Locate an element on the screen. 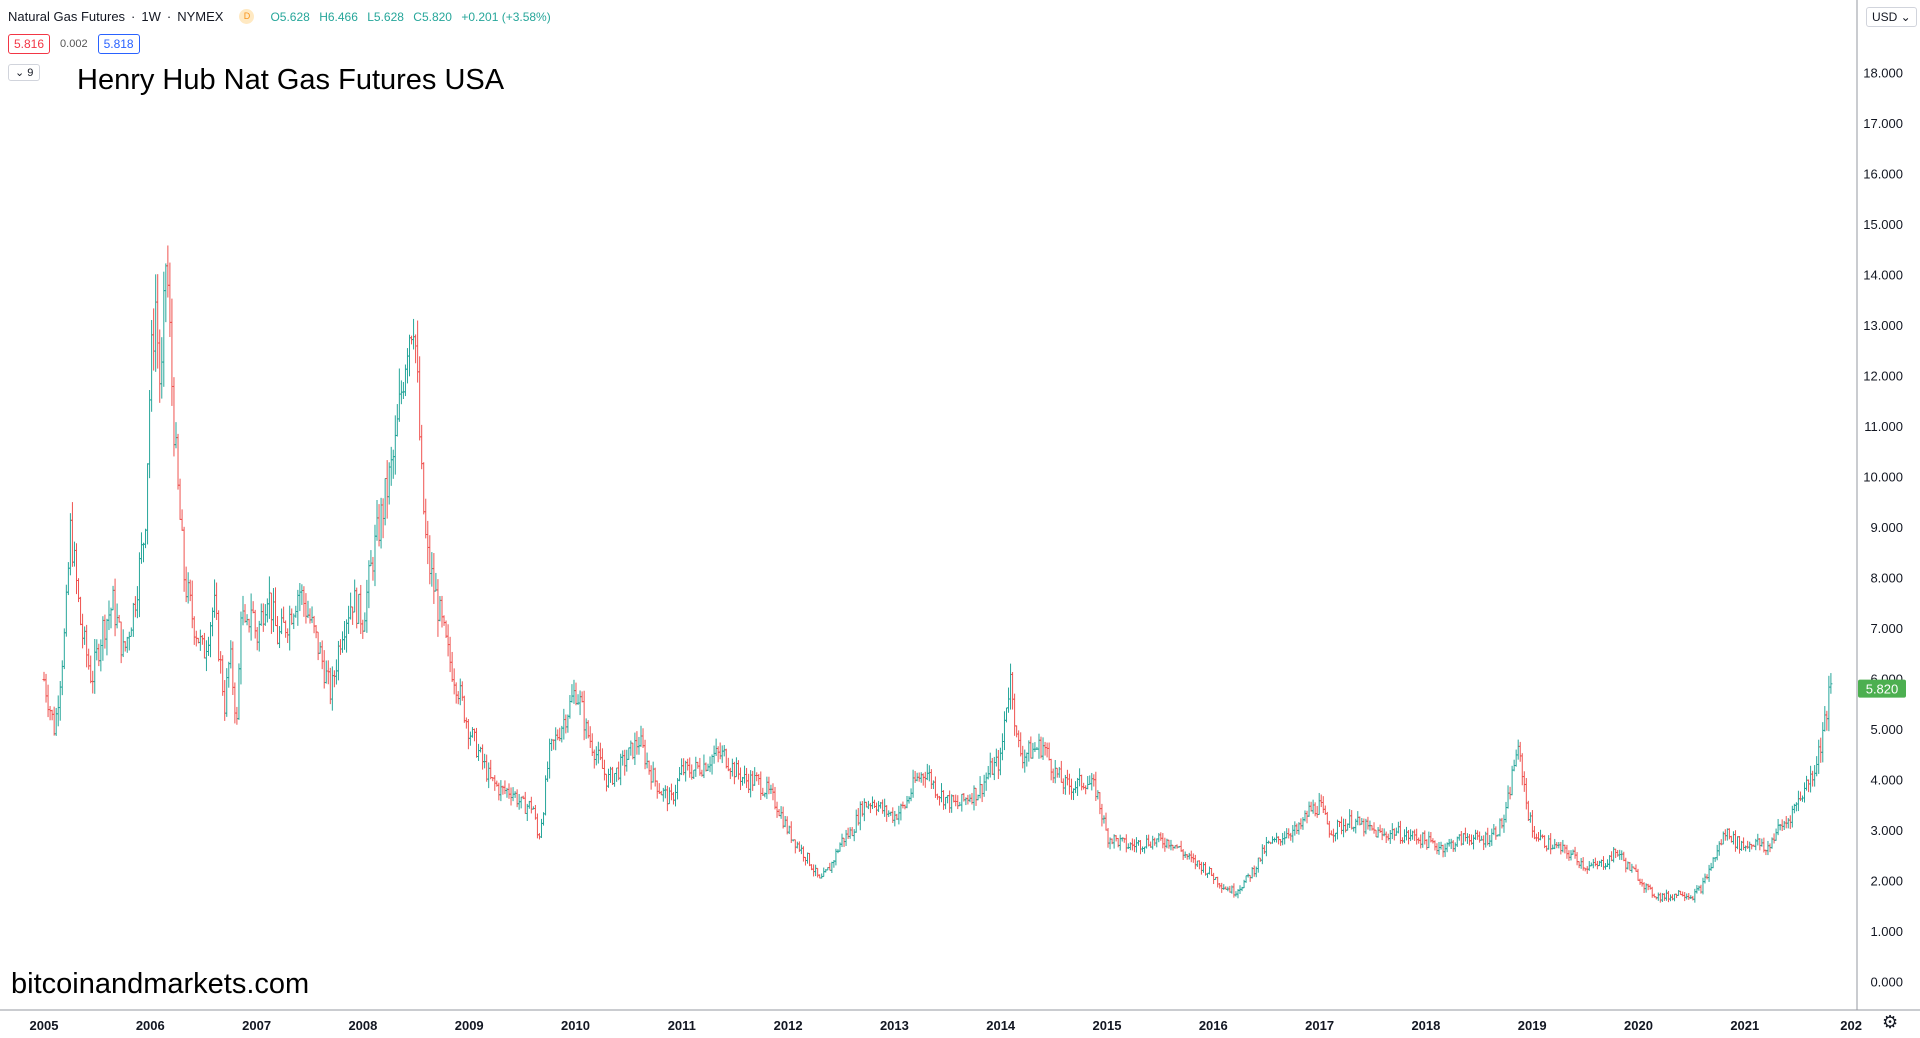  y-tick-label: 1.000 is located at coordinates (1886, 931).